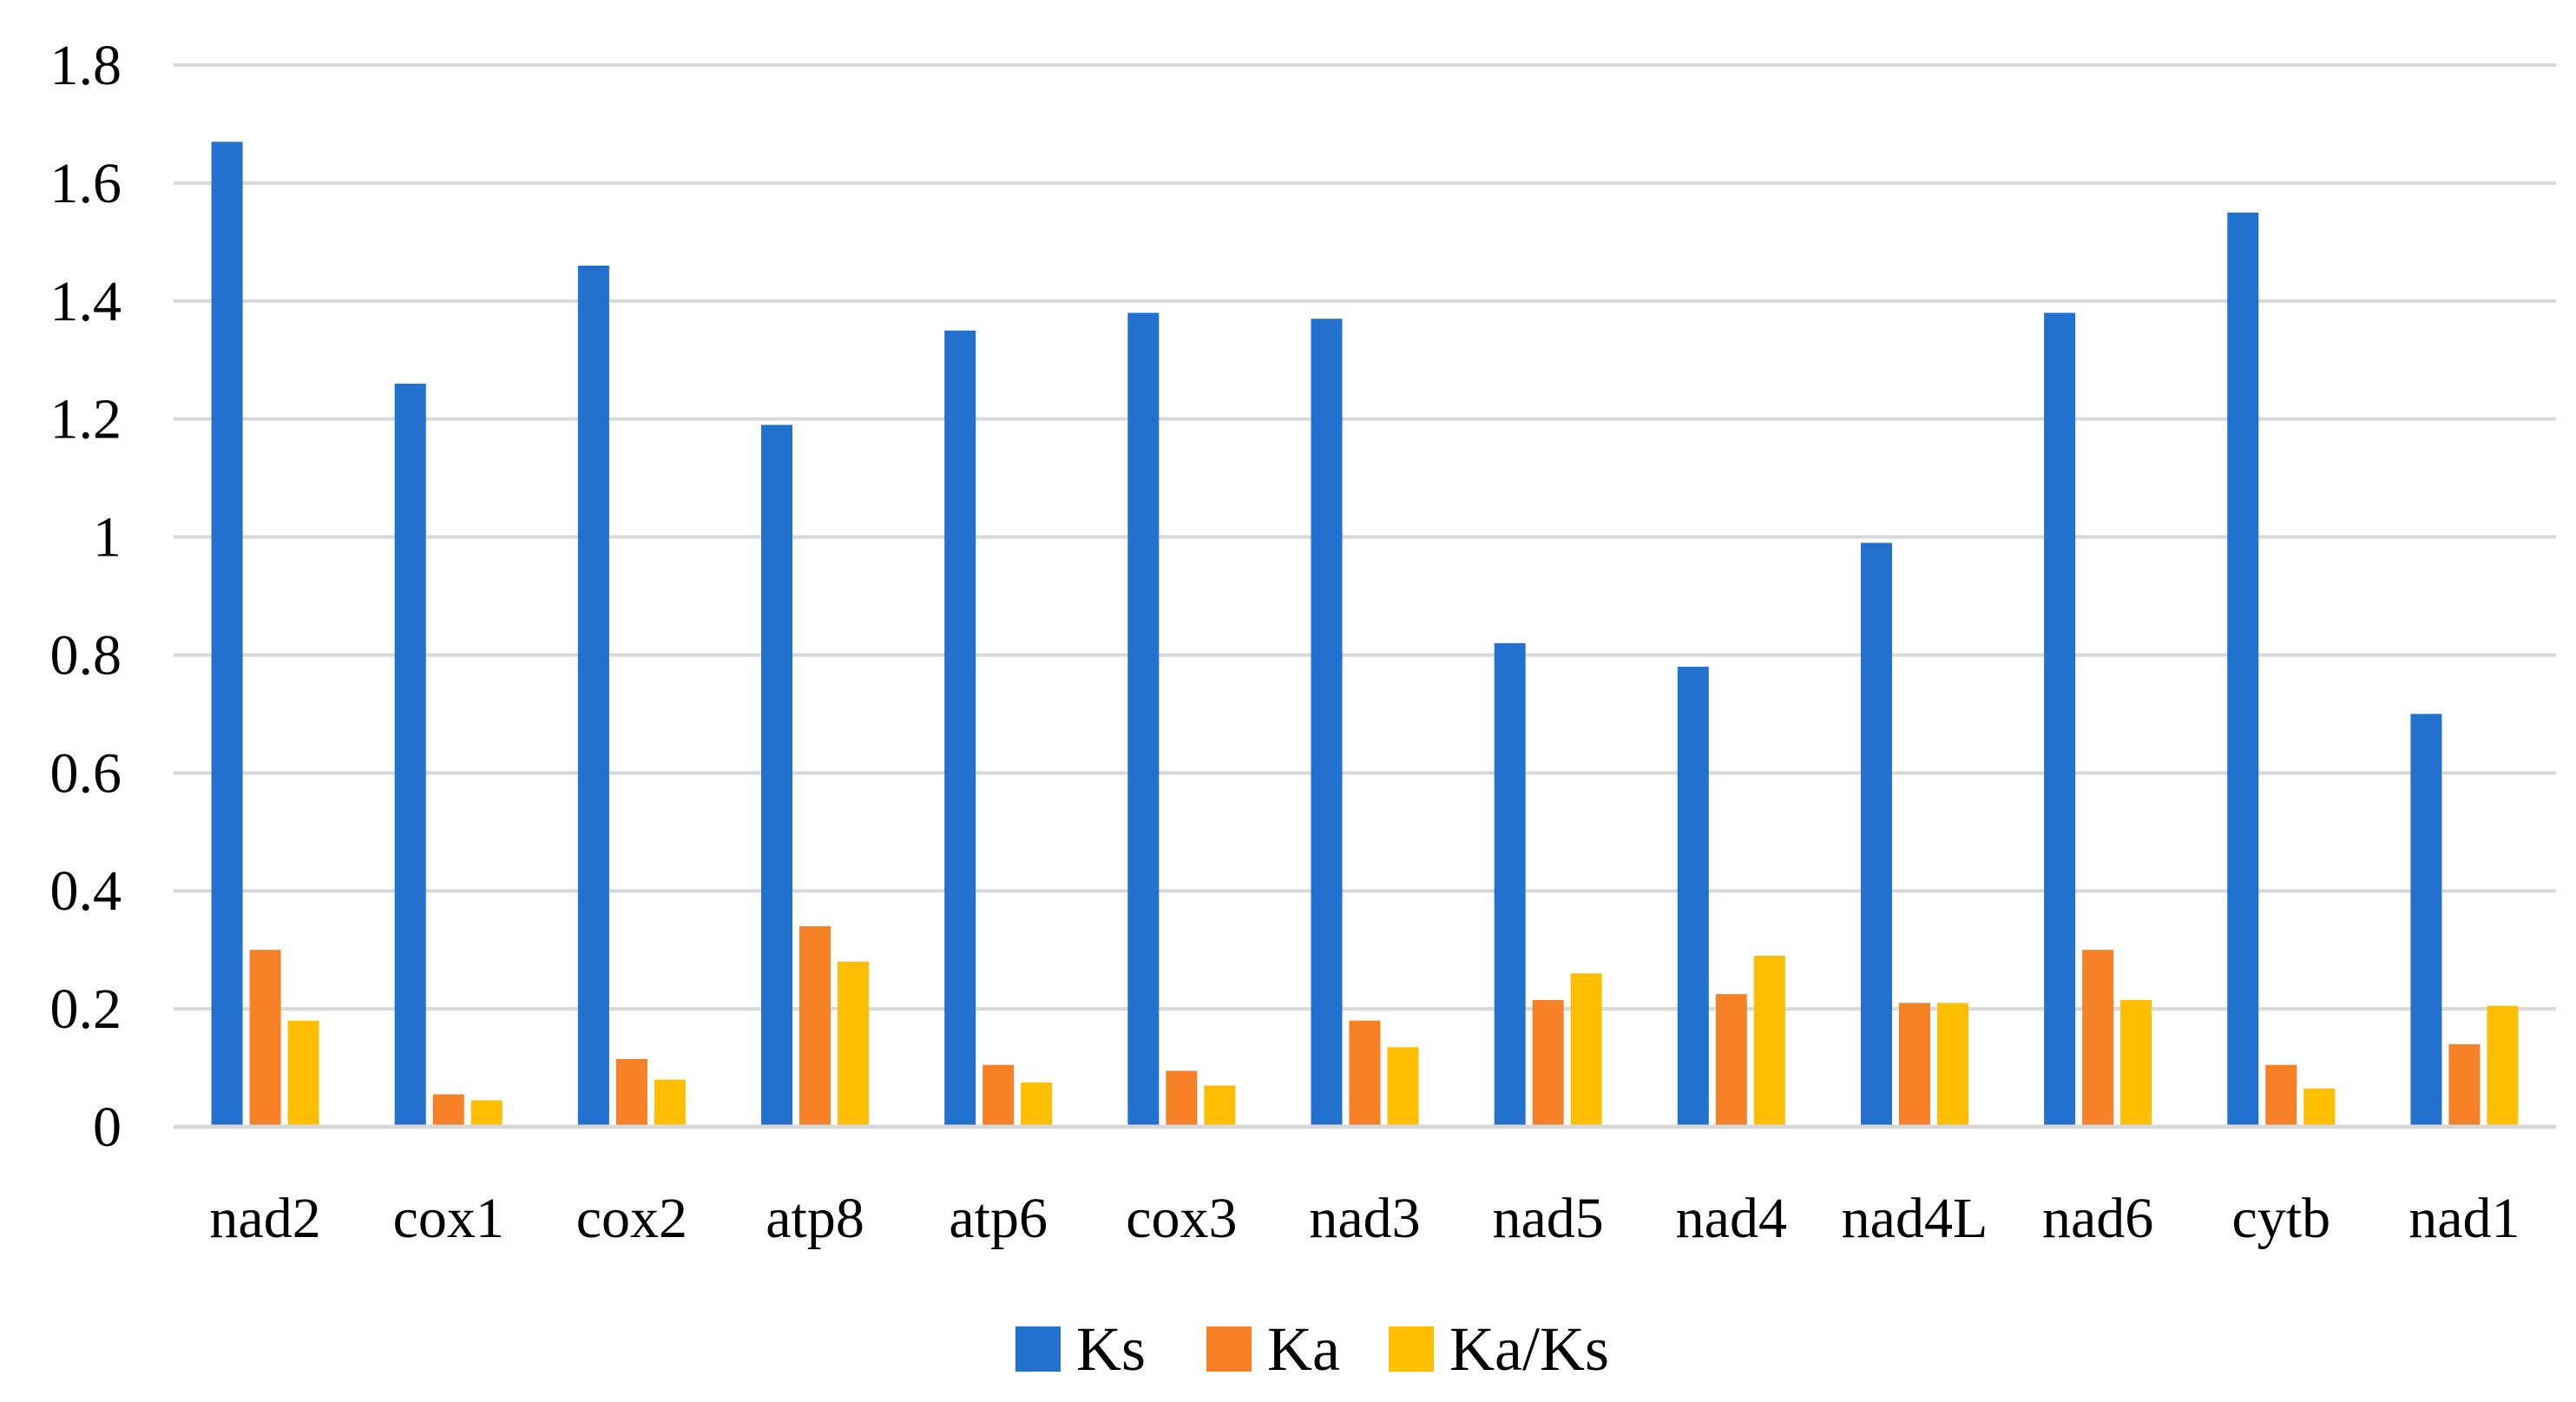 The height and width of the screenshot is (1402, 2576). I want to click on x-tick-label: cox3, so click(1181, 1218).